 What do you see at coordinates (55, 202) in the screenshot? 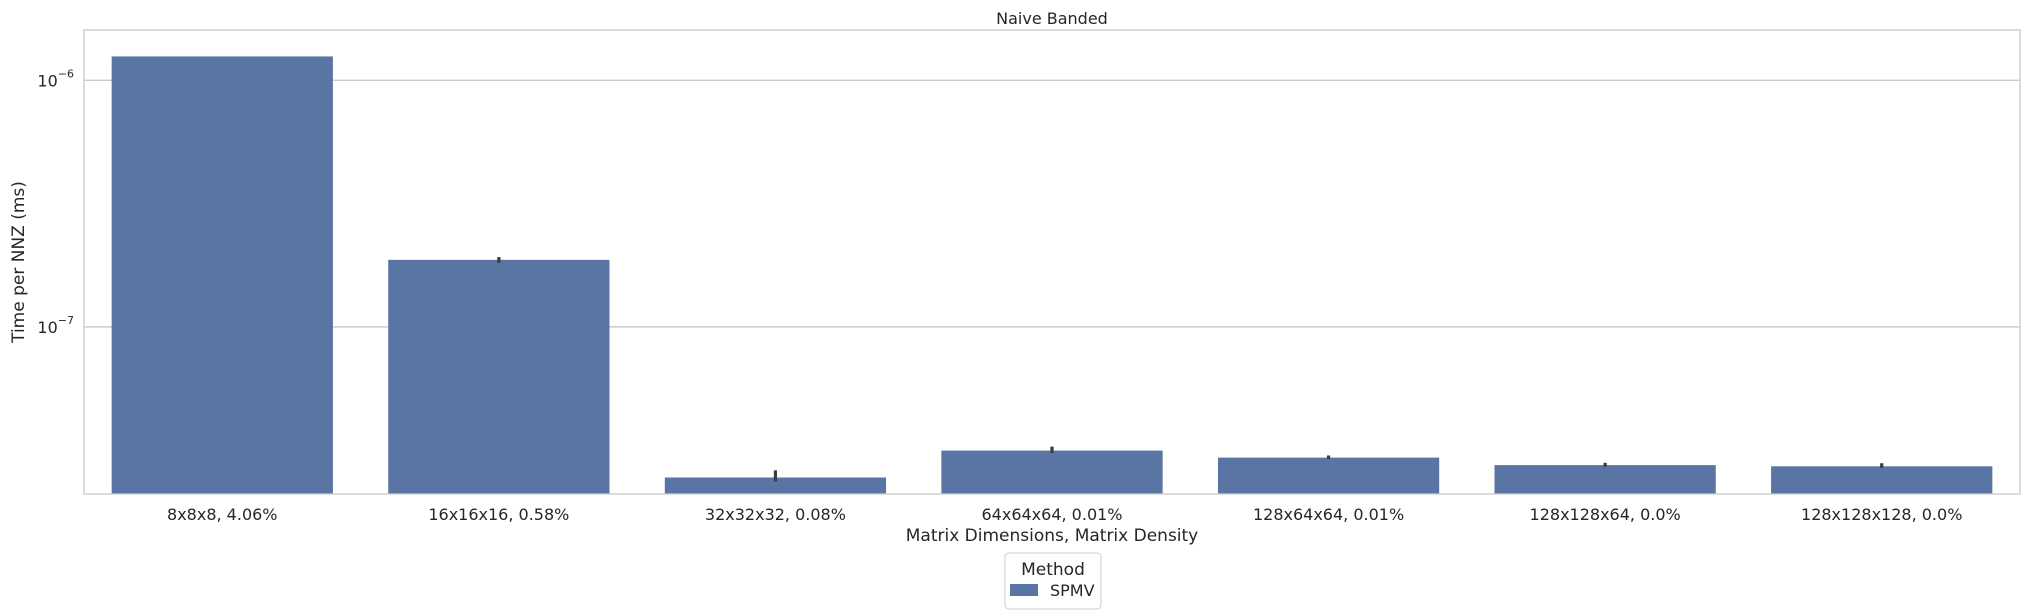
I see `y-tick-labels: 10⁻⁶ 10⁻⁷` at bounding box center [55, 202].